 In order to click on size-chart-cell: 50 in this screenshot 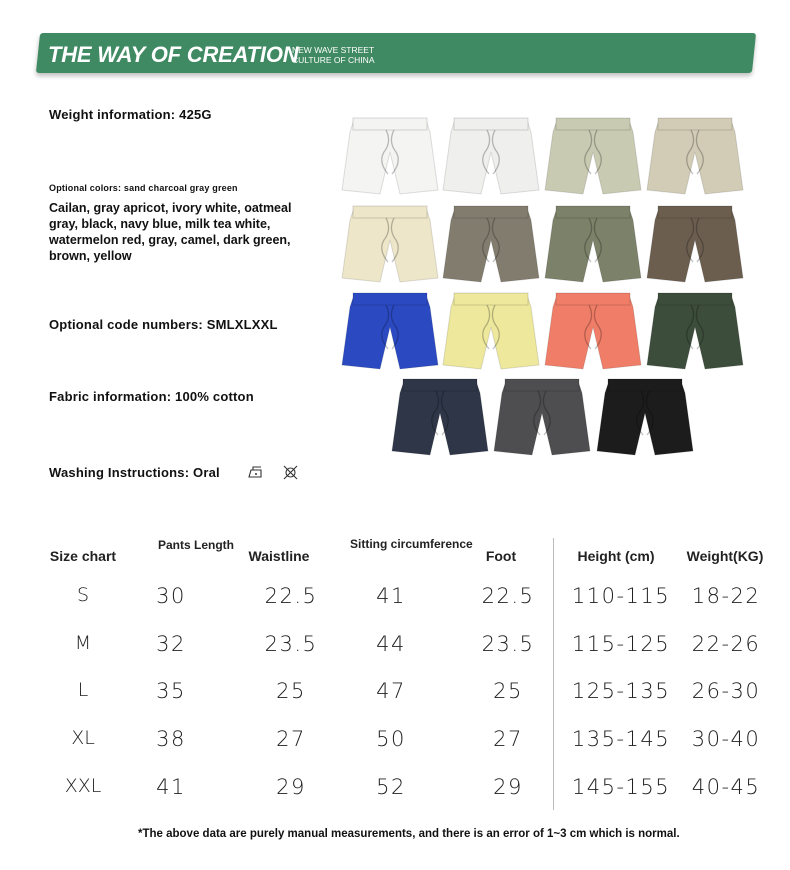, I will do `click(391, 739)`.